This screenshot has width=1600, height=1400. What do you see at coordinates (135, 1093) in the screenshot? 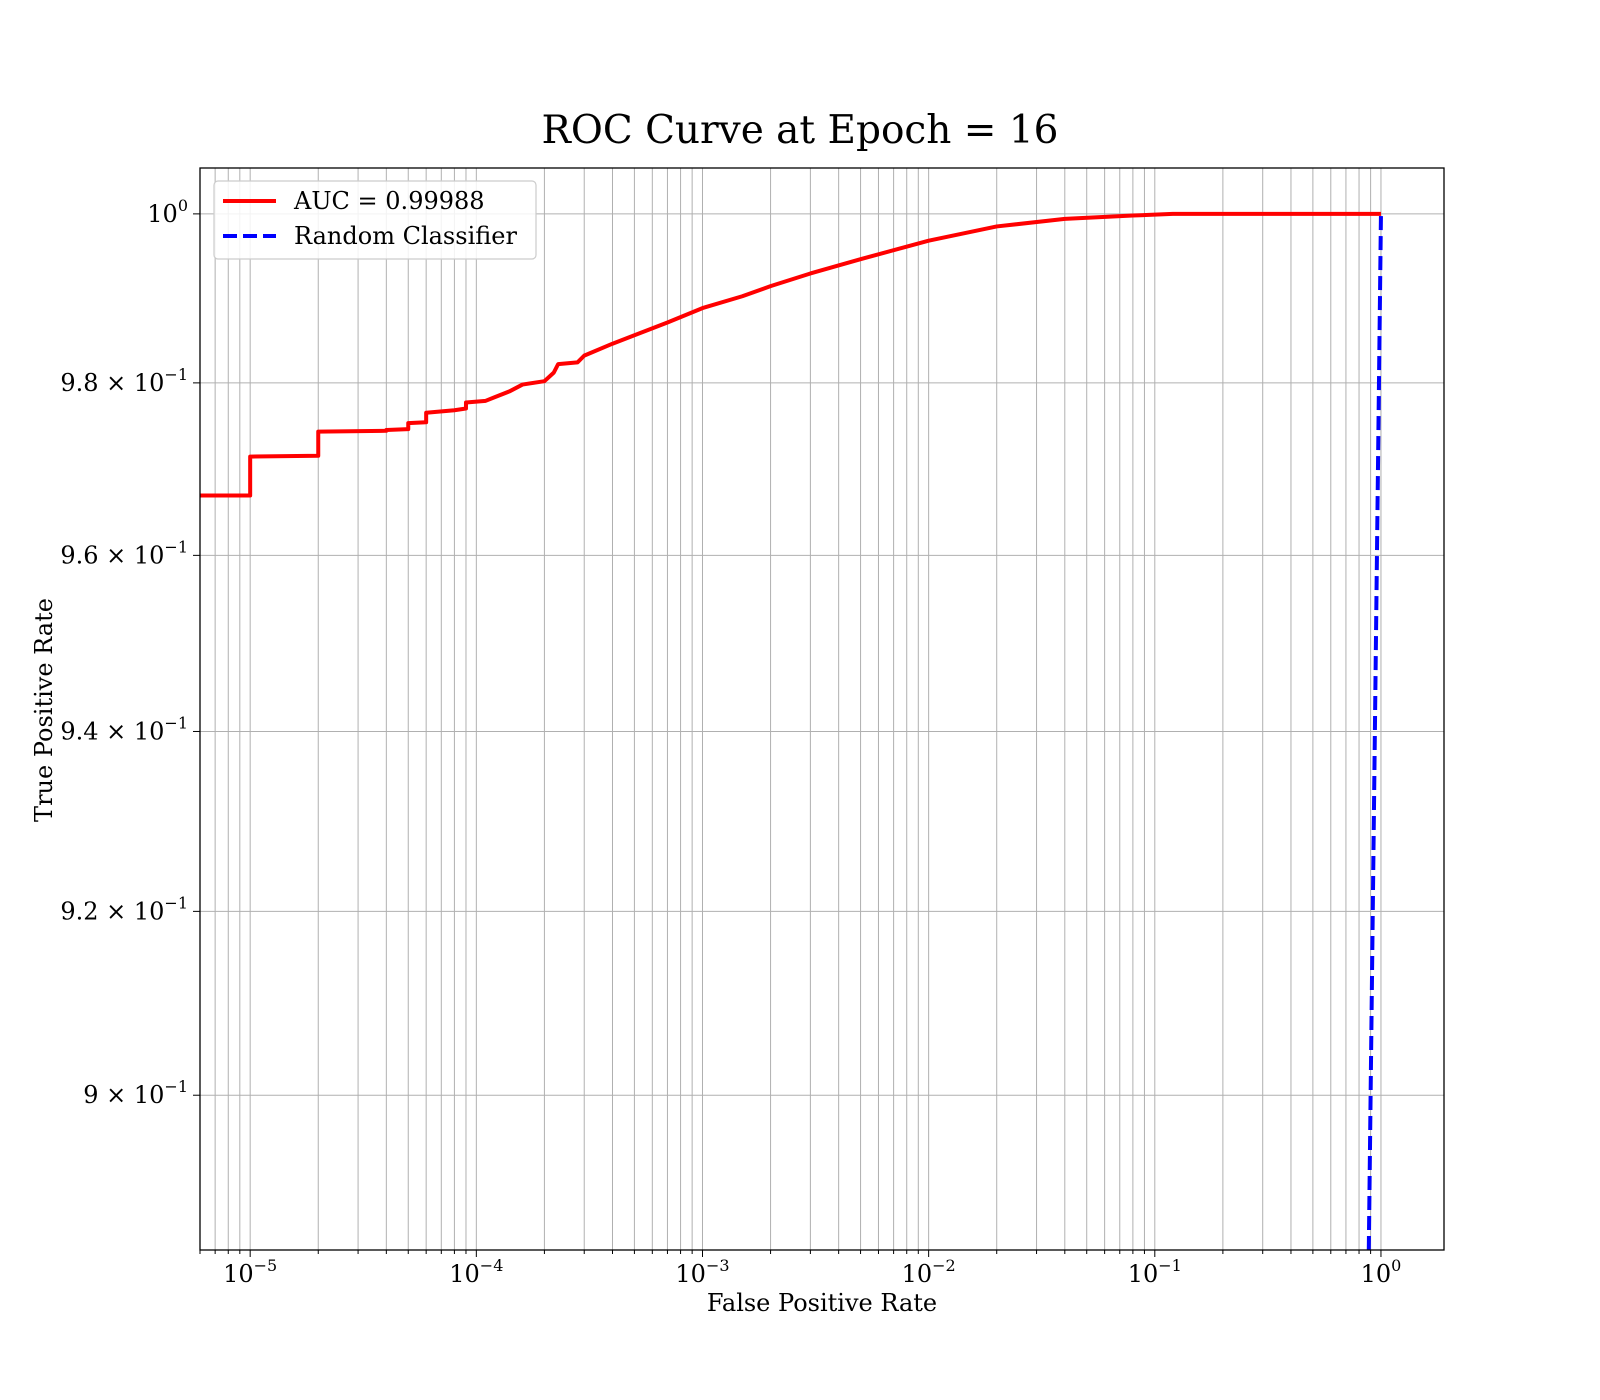
I see `y-tick-label: 9 × 10⁻¹` at bounding box center [135, 1093].